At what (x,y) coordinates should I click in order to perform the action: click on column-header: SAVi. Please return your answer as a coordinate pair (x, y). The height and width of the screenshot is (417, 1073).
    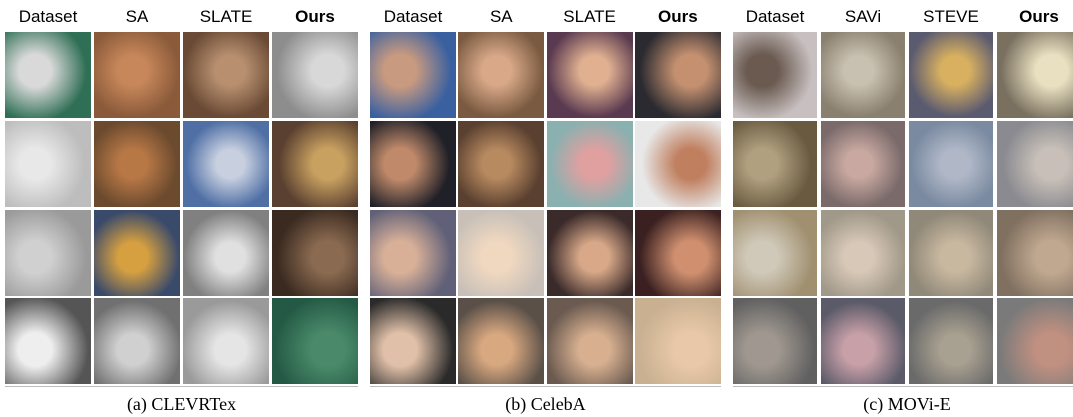
    Looking at the image, I should click on (863, 16).